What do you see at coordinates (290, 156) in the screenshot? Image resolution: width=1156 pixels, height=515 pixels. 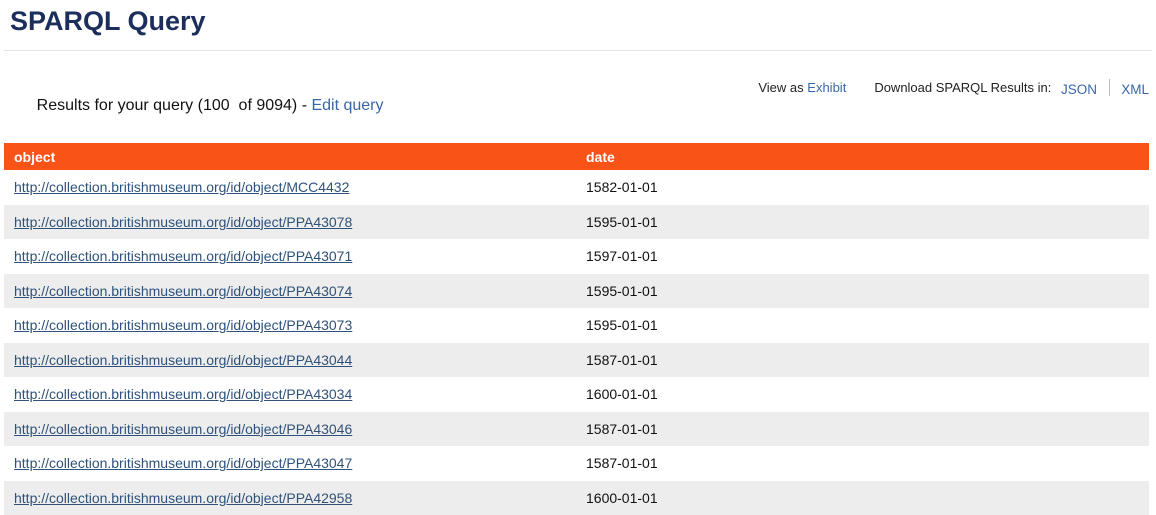 I see `column-header-object: object` at bounding box center [290, 156].